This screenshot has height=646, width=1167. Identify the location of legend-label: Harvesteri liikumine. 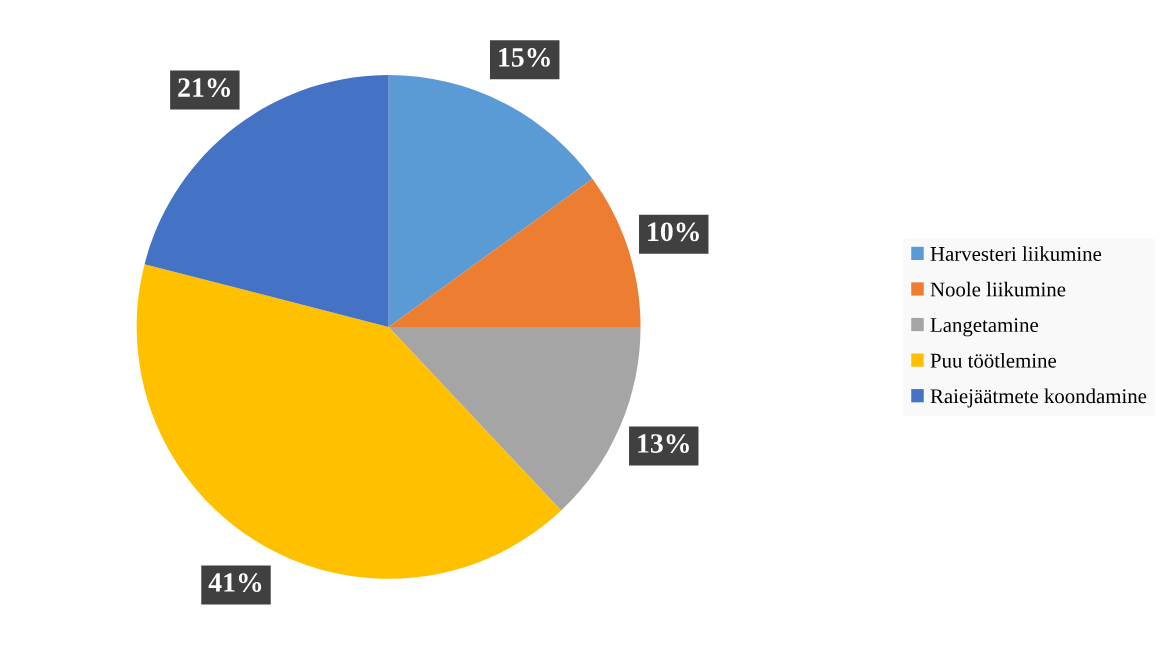
(1016, 253).